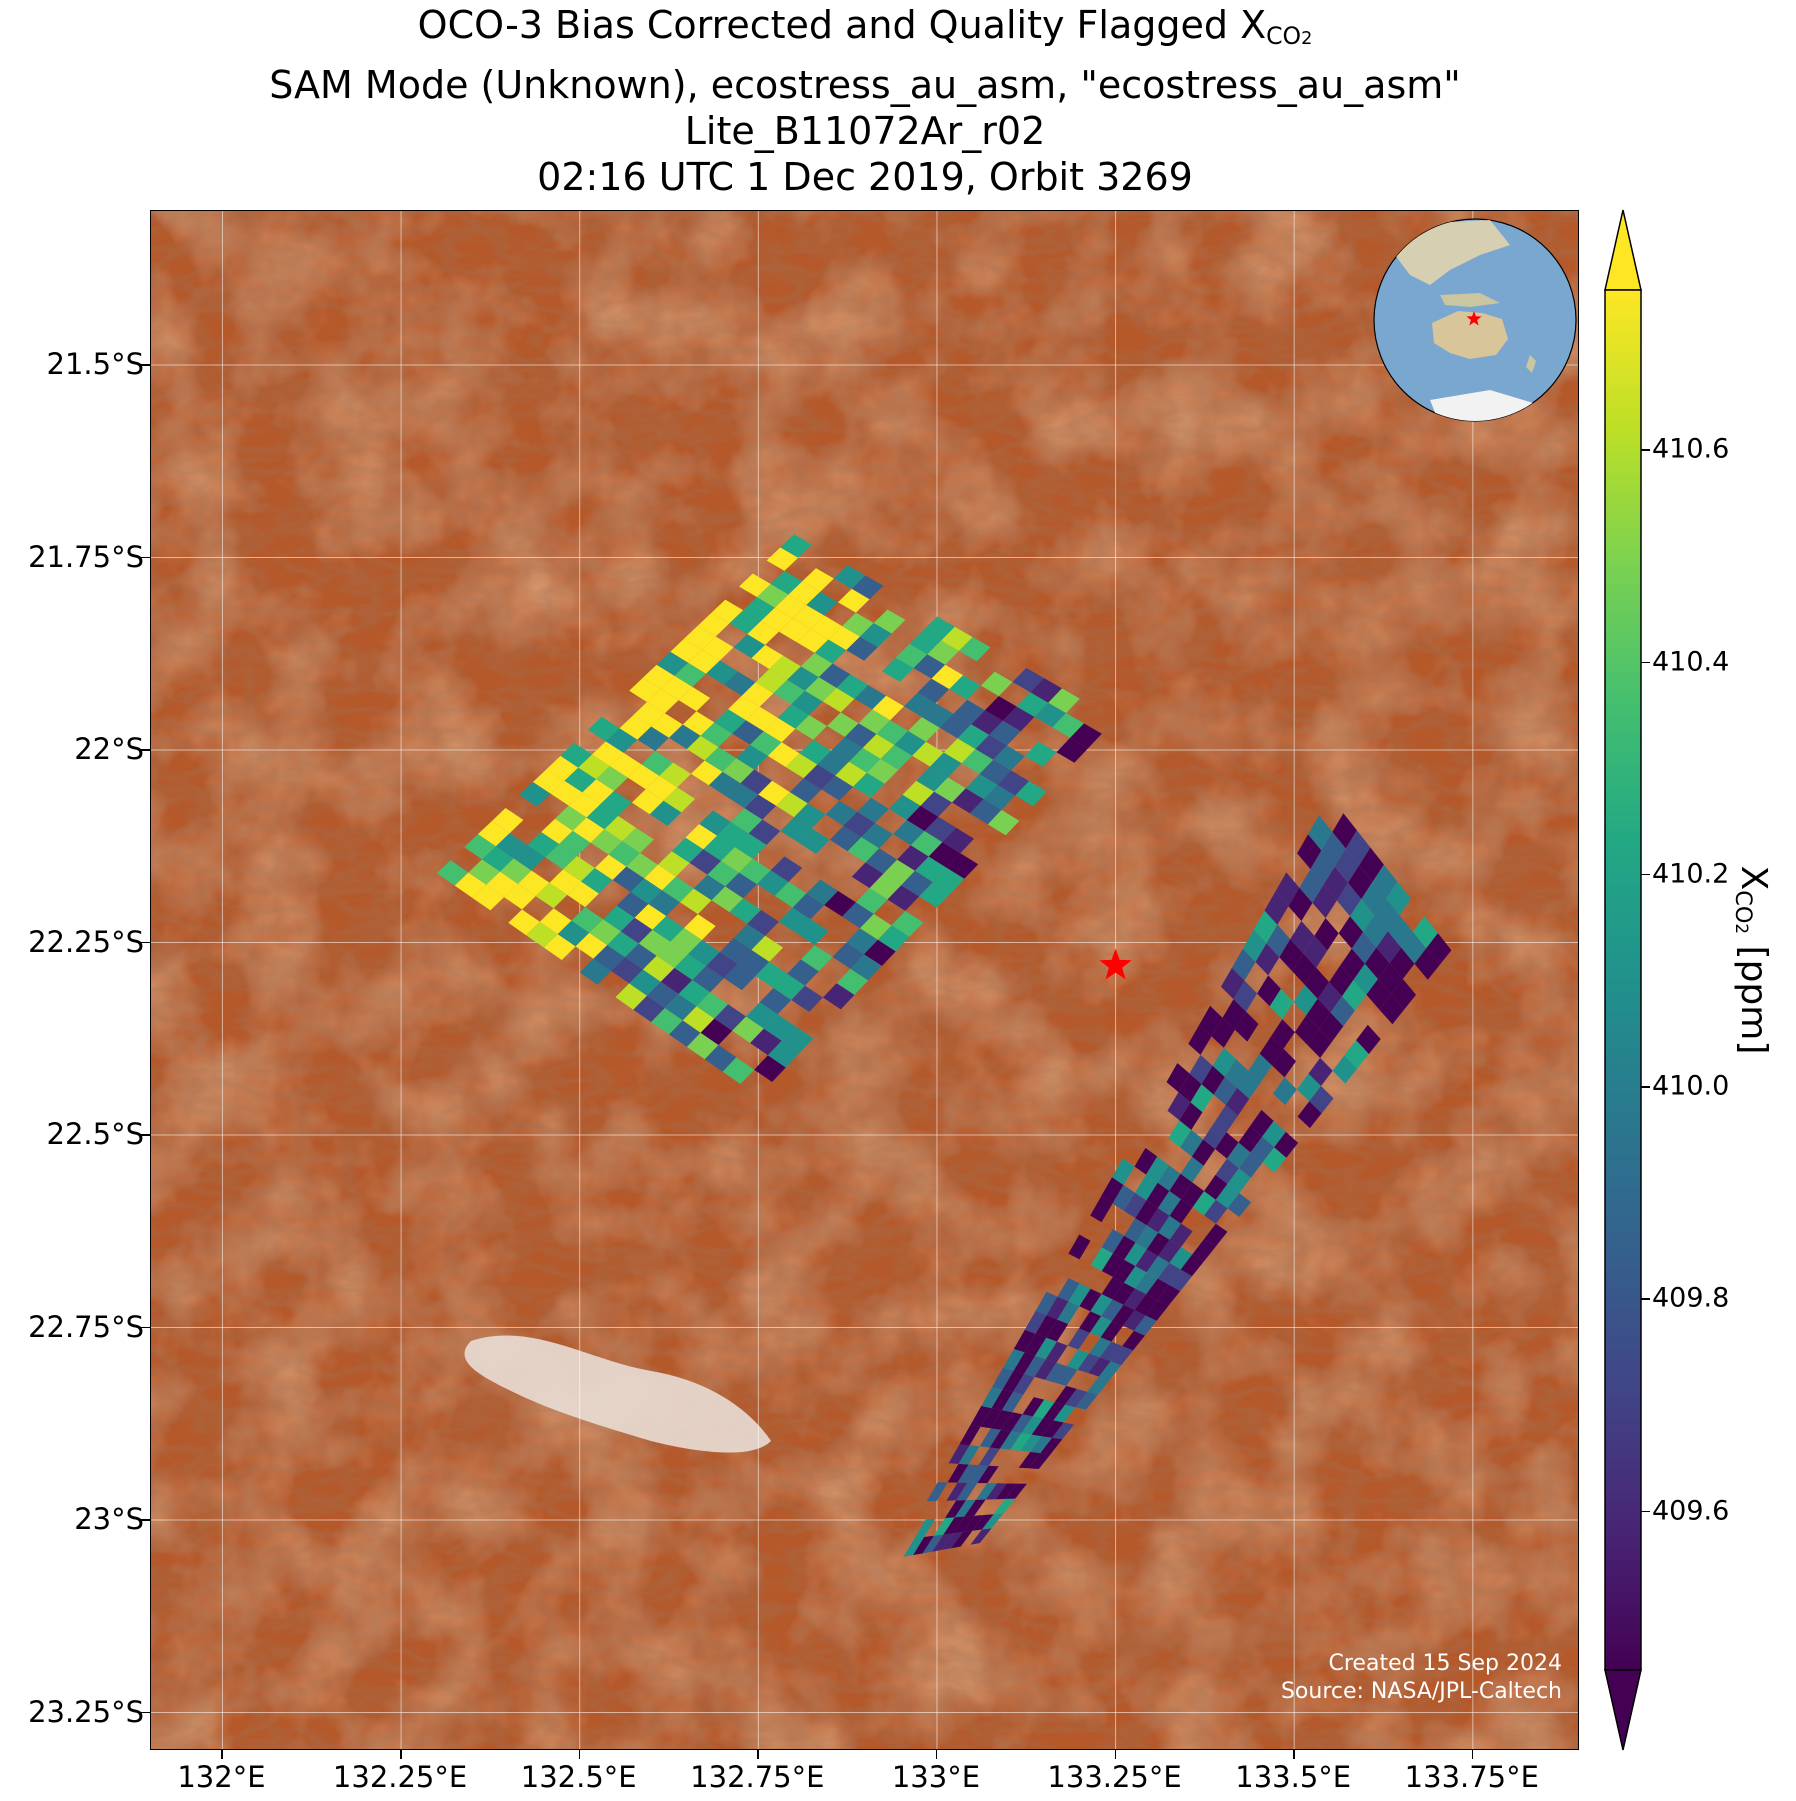  I want to click on y-tick-mark, so click(145, 1327).